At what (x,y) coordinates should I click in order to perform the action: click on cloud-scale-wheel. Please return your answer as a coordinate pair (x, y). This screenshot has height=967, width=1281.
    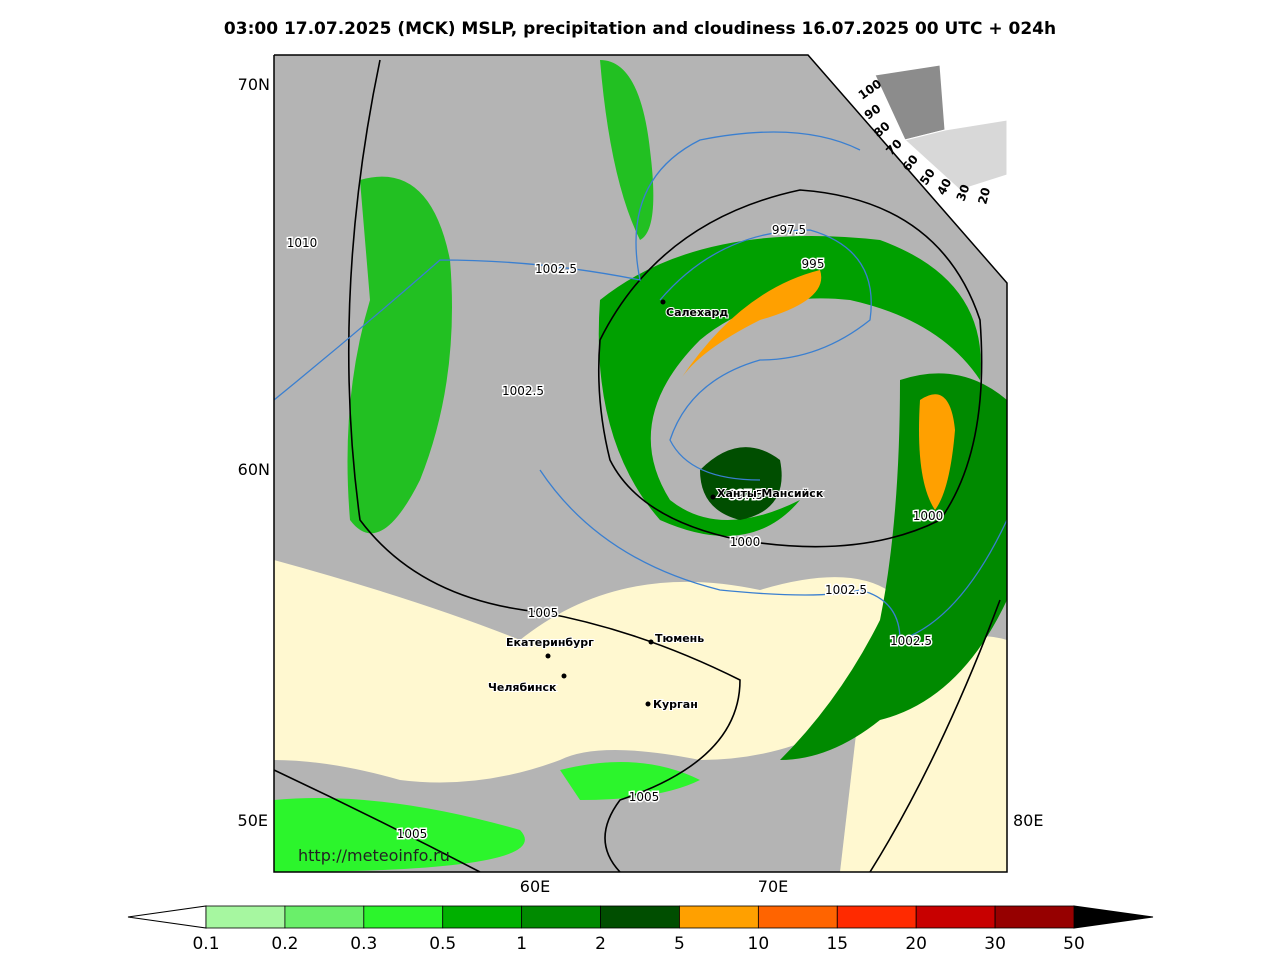
    Looking at the image, I should click on (941, 127).